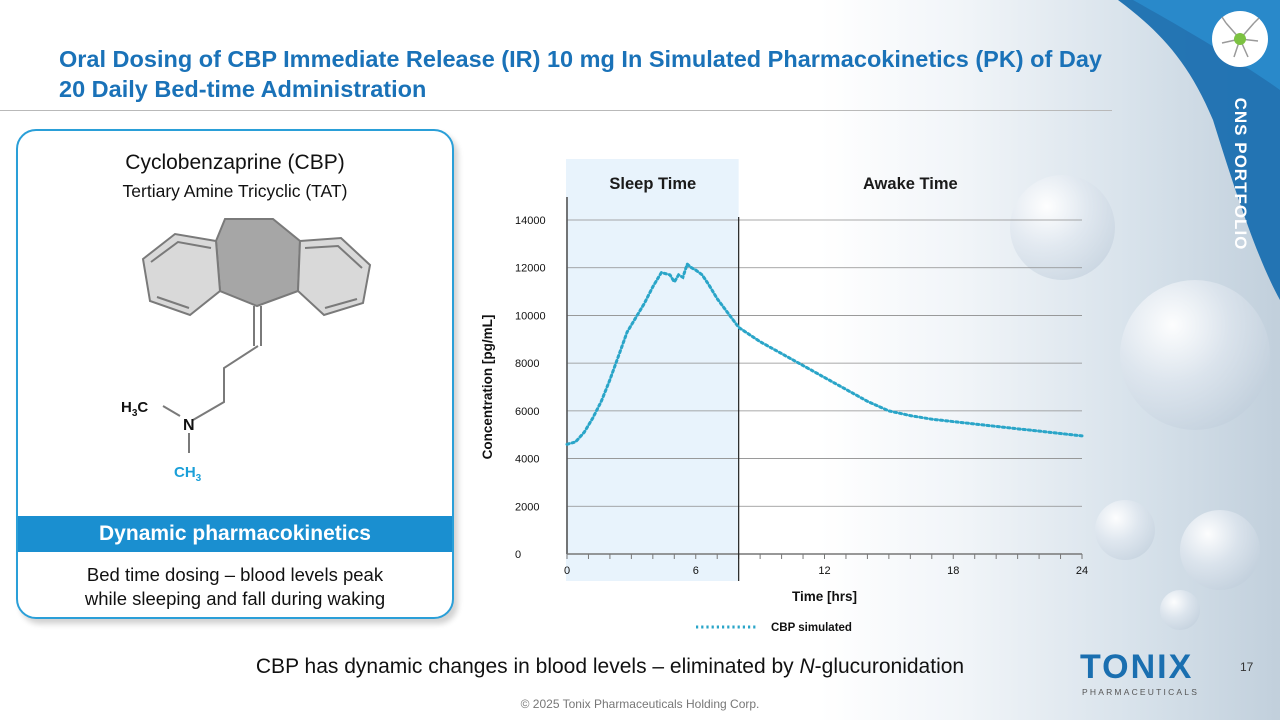 The height and width of the screenshot is (720, 1280). I want to click on x-tick-label: 24, so click(1082, 571).